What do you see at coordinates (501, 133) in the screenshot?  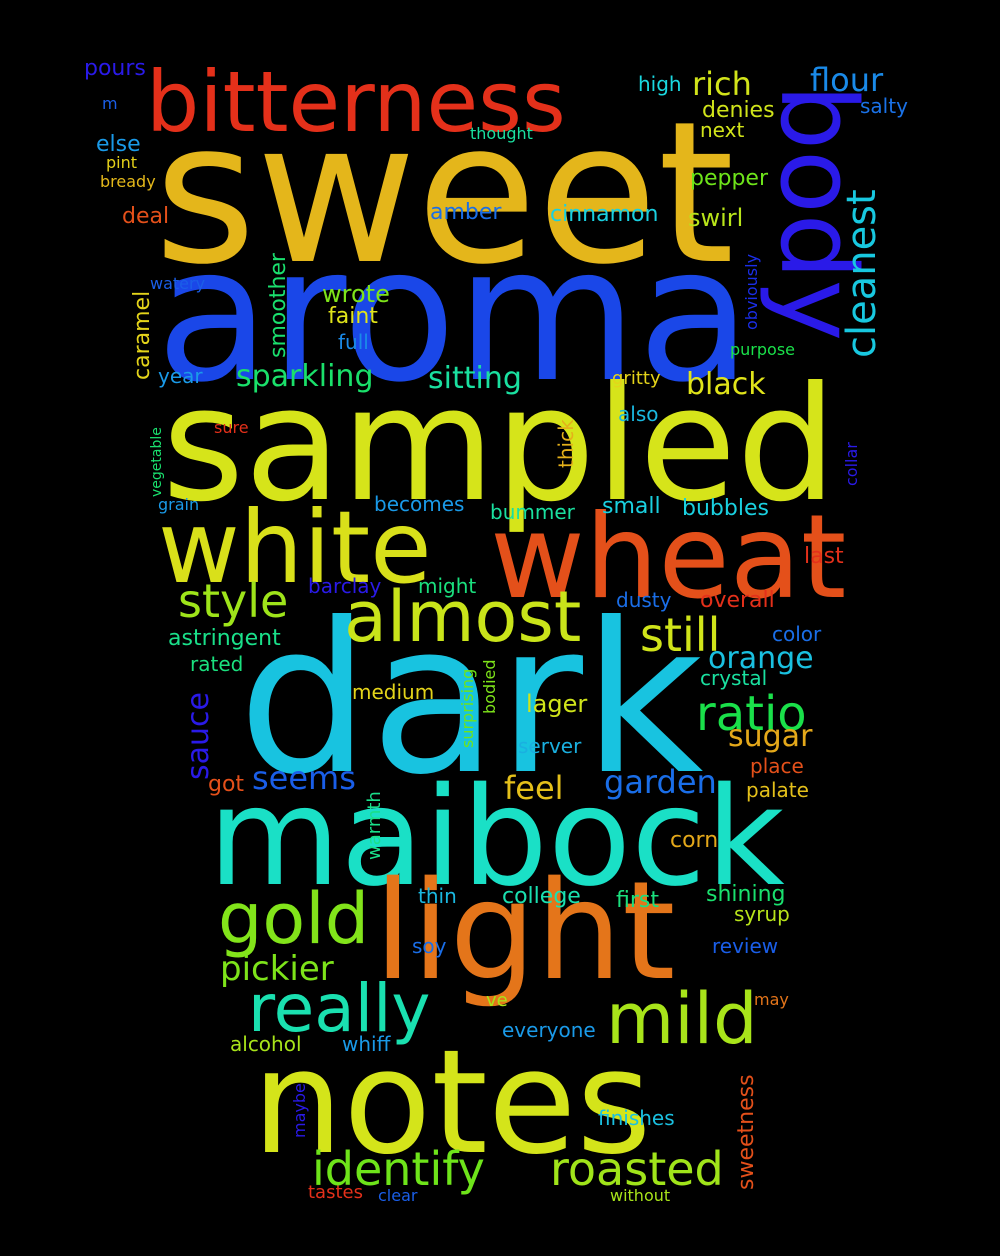 I see `word-thought: thought` at bounding box center [501, 133].